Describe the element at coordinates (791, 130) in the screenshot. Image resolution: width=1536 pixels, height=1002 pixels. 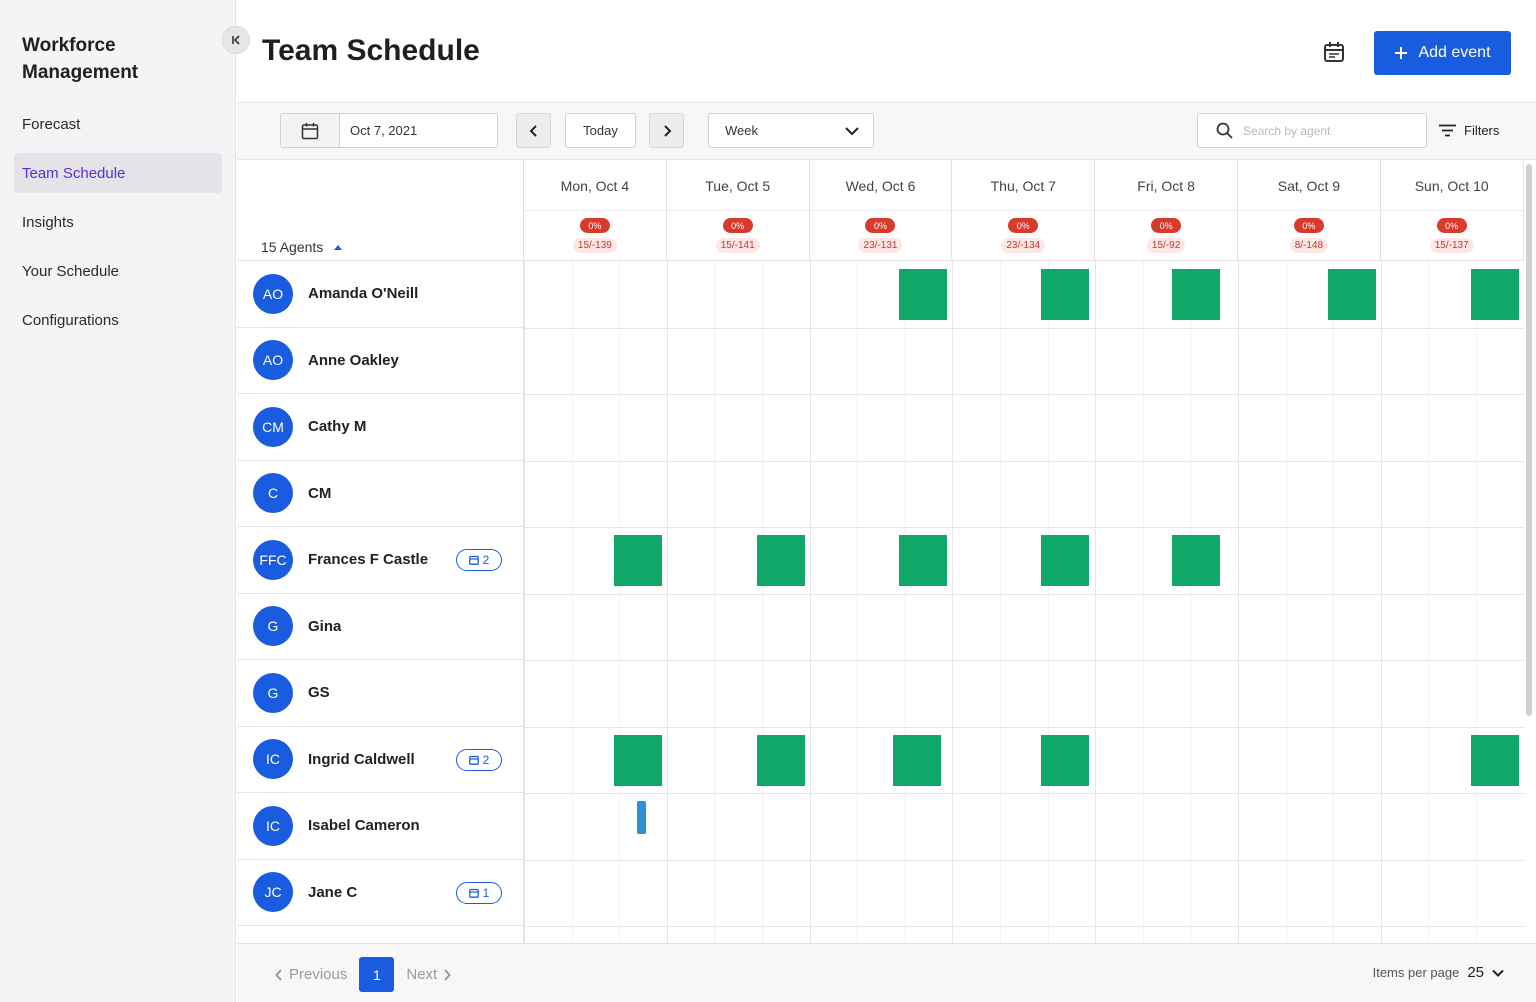
I see `view-select: Week` at that location.